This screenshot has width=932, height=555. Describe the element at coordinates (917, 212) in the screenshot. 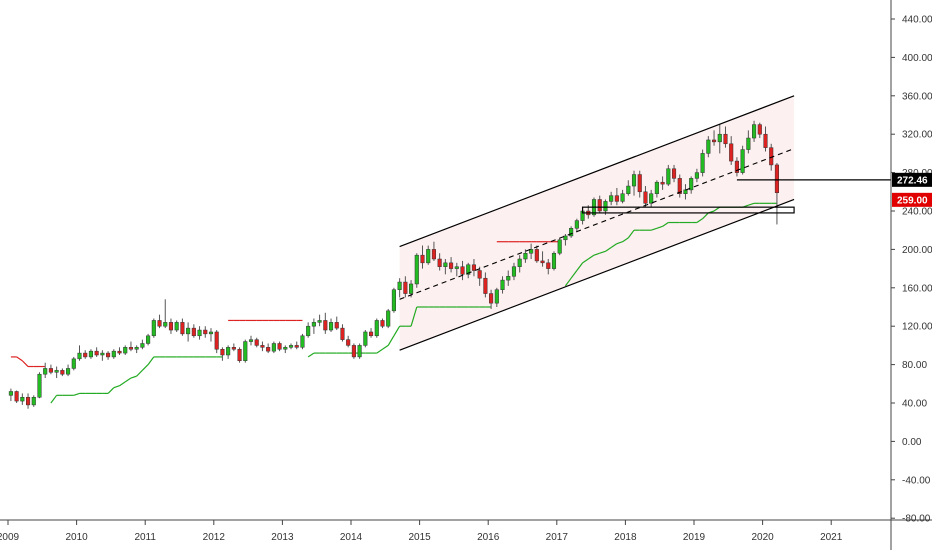

I see `y-tick-label: 240.00` at that location.